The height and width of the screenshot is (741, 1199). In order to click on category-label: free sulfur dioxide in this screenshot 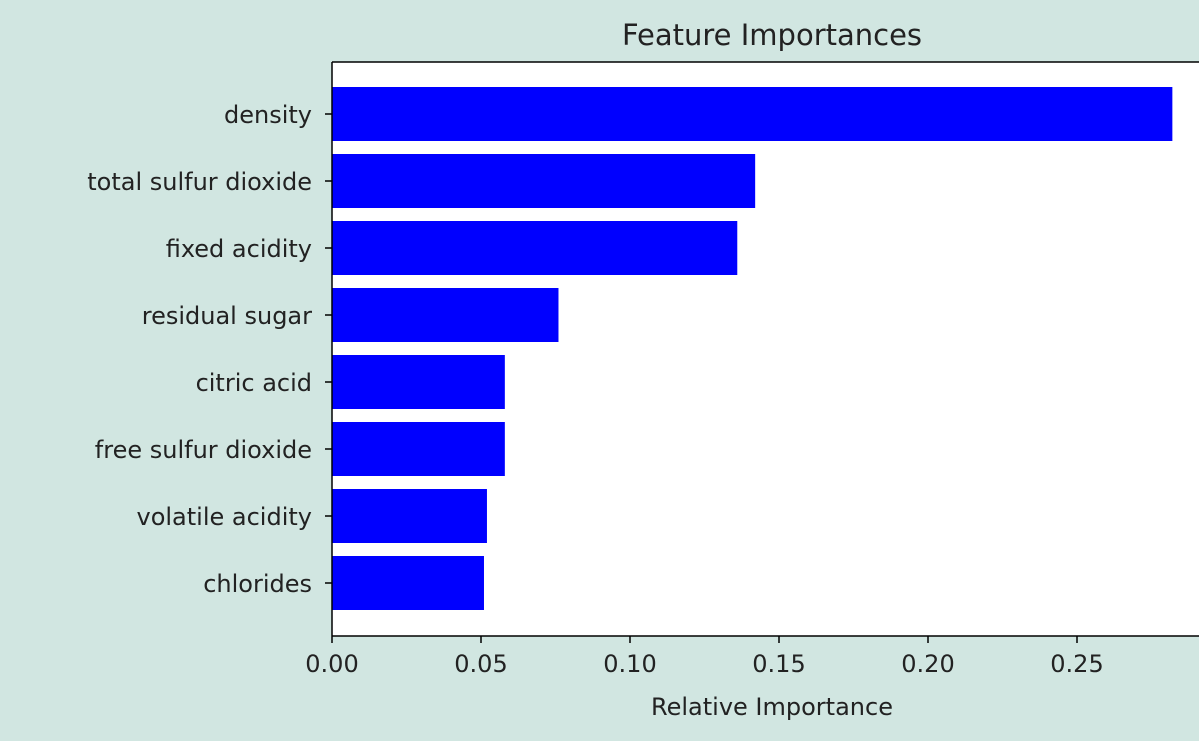, I will do `click(203, 450)`.